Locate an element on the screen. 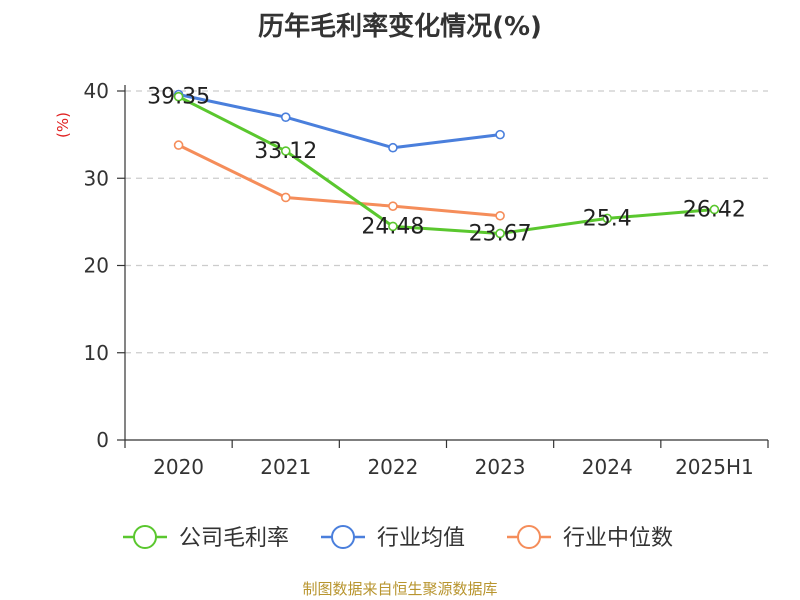 This screenshot has height=600, width=800. data-label: 23.67 is located at coordinates (500, 233).